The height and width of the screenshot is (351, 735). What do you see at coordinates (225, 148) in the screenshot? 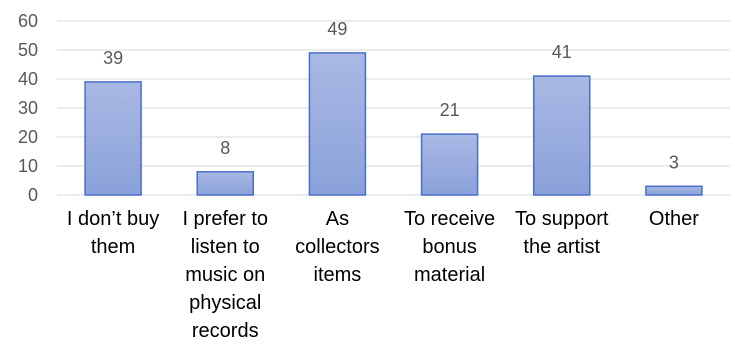
I see `data-label-1: 8` at bounding box center [225, 148].